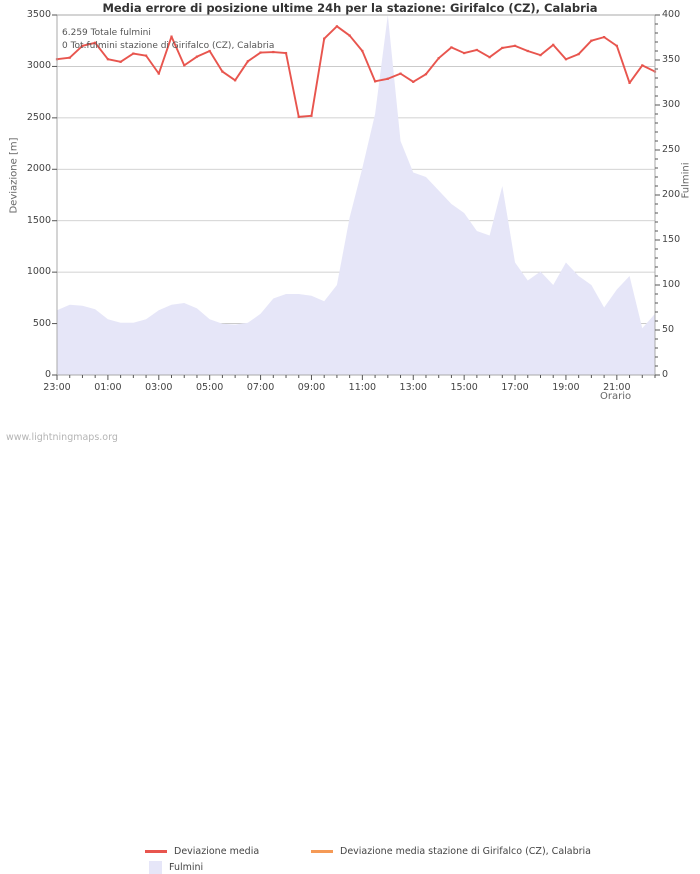 The width and height of the screenshot is (700, 874). What do you see at coordinates (413, 387) in the screenshot?
I see `x-axis-tick: 13:00` at bounding box center [413, 387].